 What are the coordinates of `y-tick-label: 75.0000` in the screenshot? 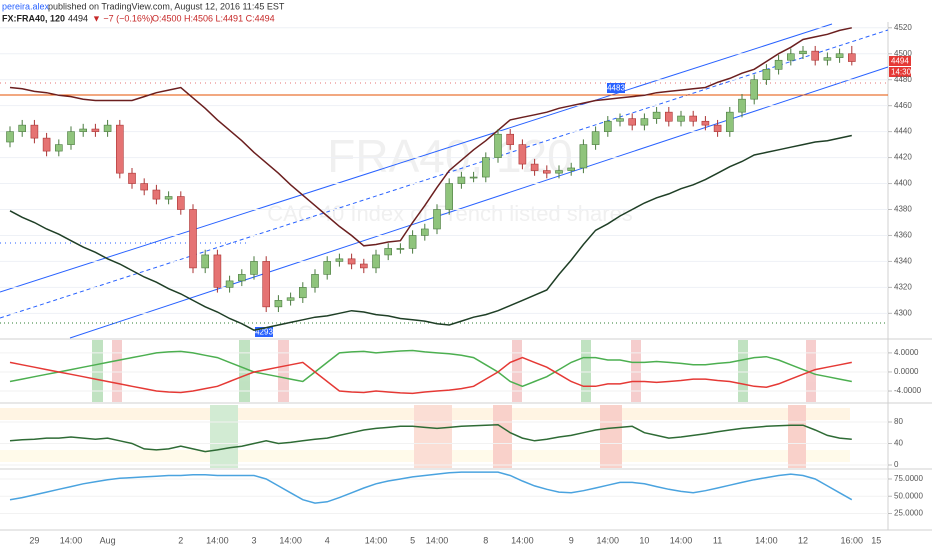 It's located at (908, 478).